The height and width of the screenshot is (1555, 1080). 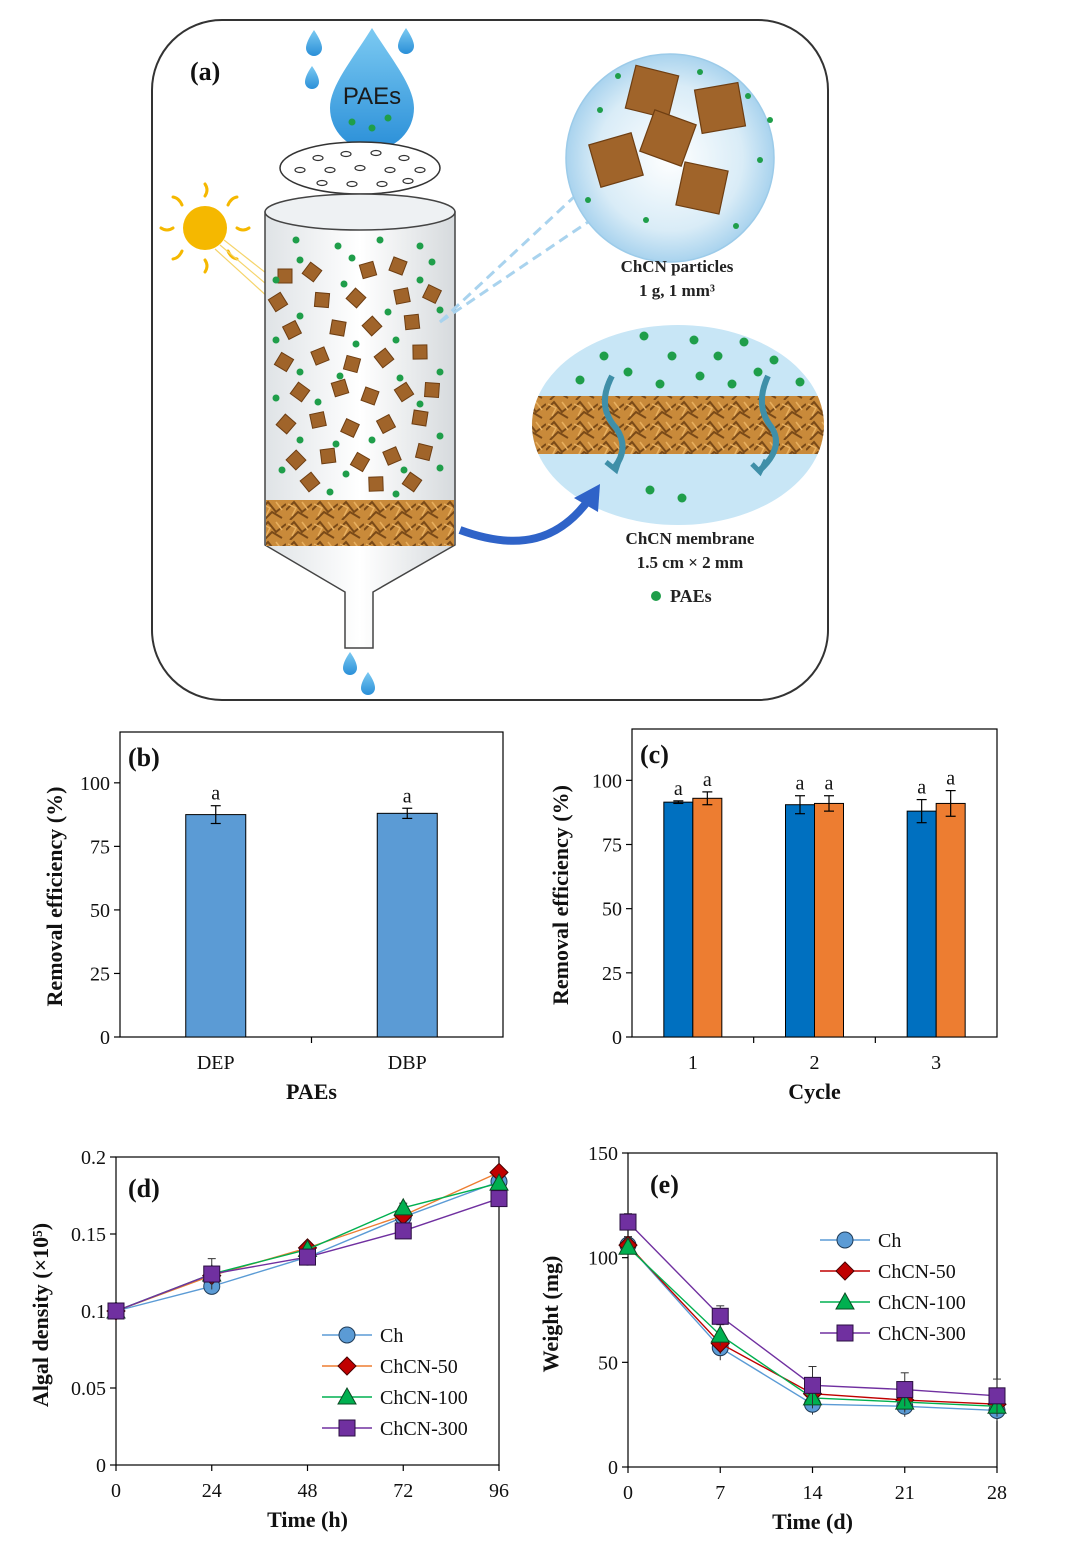 What do you see at coordinates (93, 1312) in the screenshot?
I see `y-tick-label: 0.1` at bounding box center [93, 1312].